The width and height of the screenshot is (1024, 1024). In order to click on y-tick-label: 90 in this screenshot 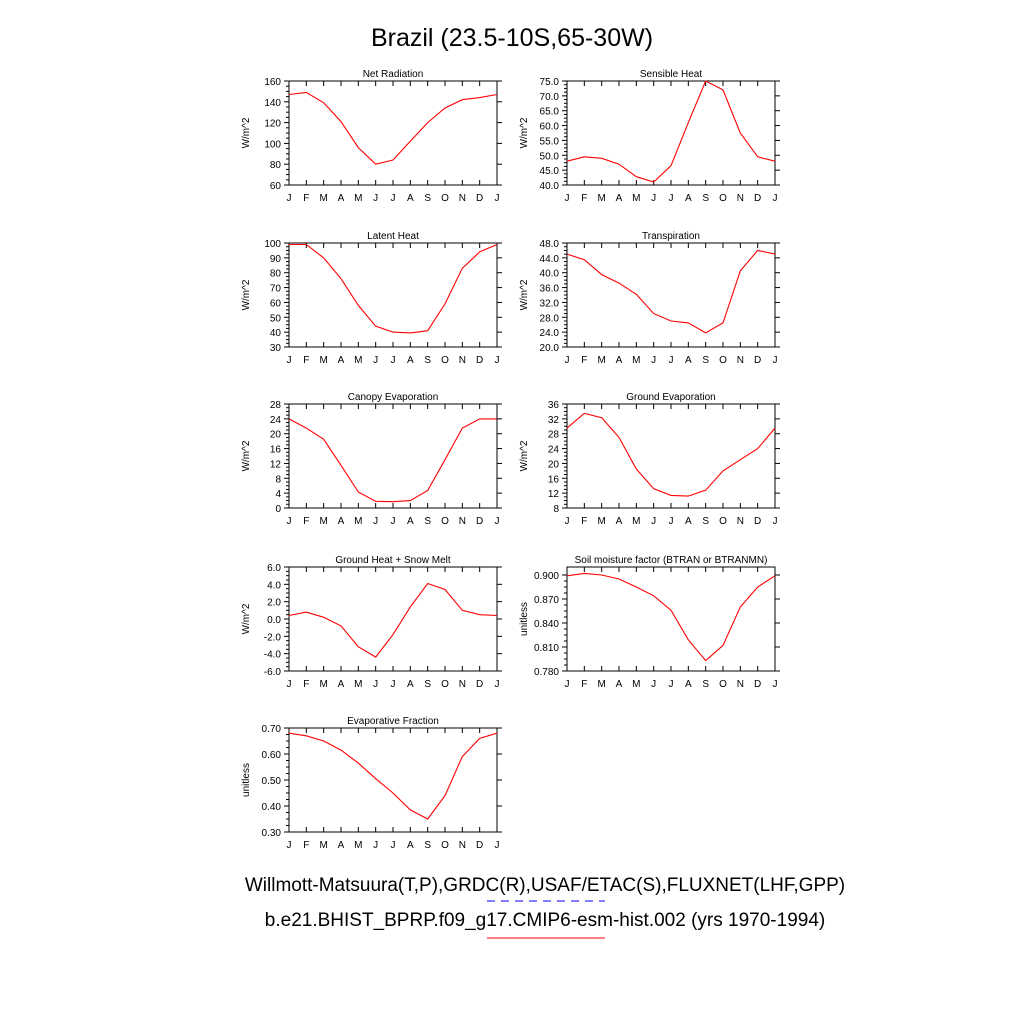, I will do `click(276, 259)`.